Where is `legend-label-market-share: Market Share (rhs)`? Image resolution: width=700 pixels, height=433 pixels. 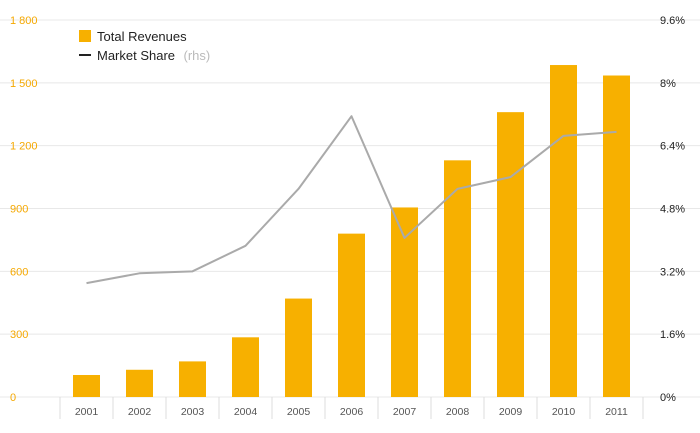 legend-label-market-share: Market Share (rhs) is located at coordinates (153, 55).